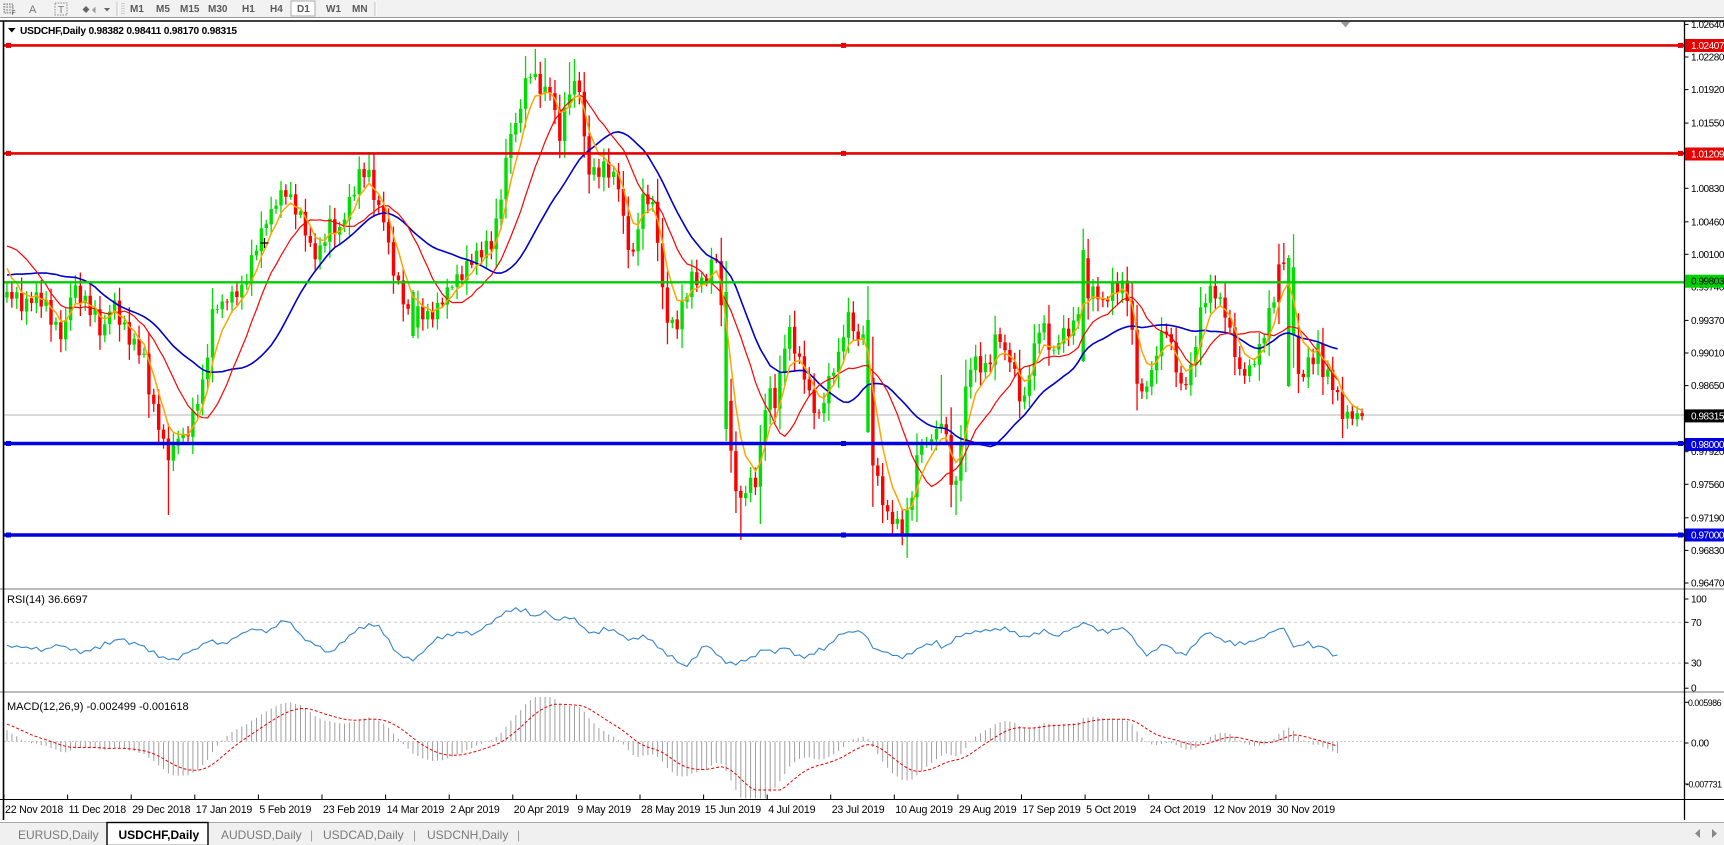  What do you see at coordinates (1178, 810) in the screenshot?
I see `svg-text: 24 Oct 2019` at bounding box center [1178, 810].